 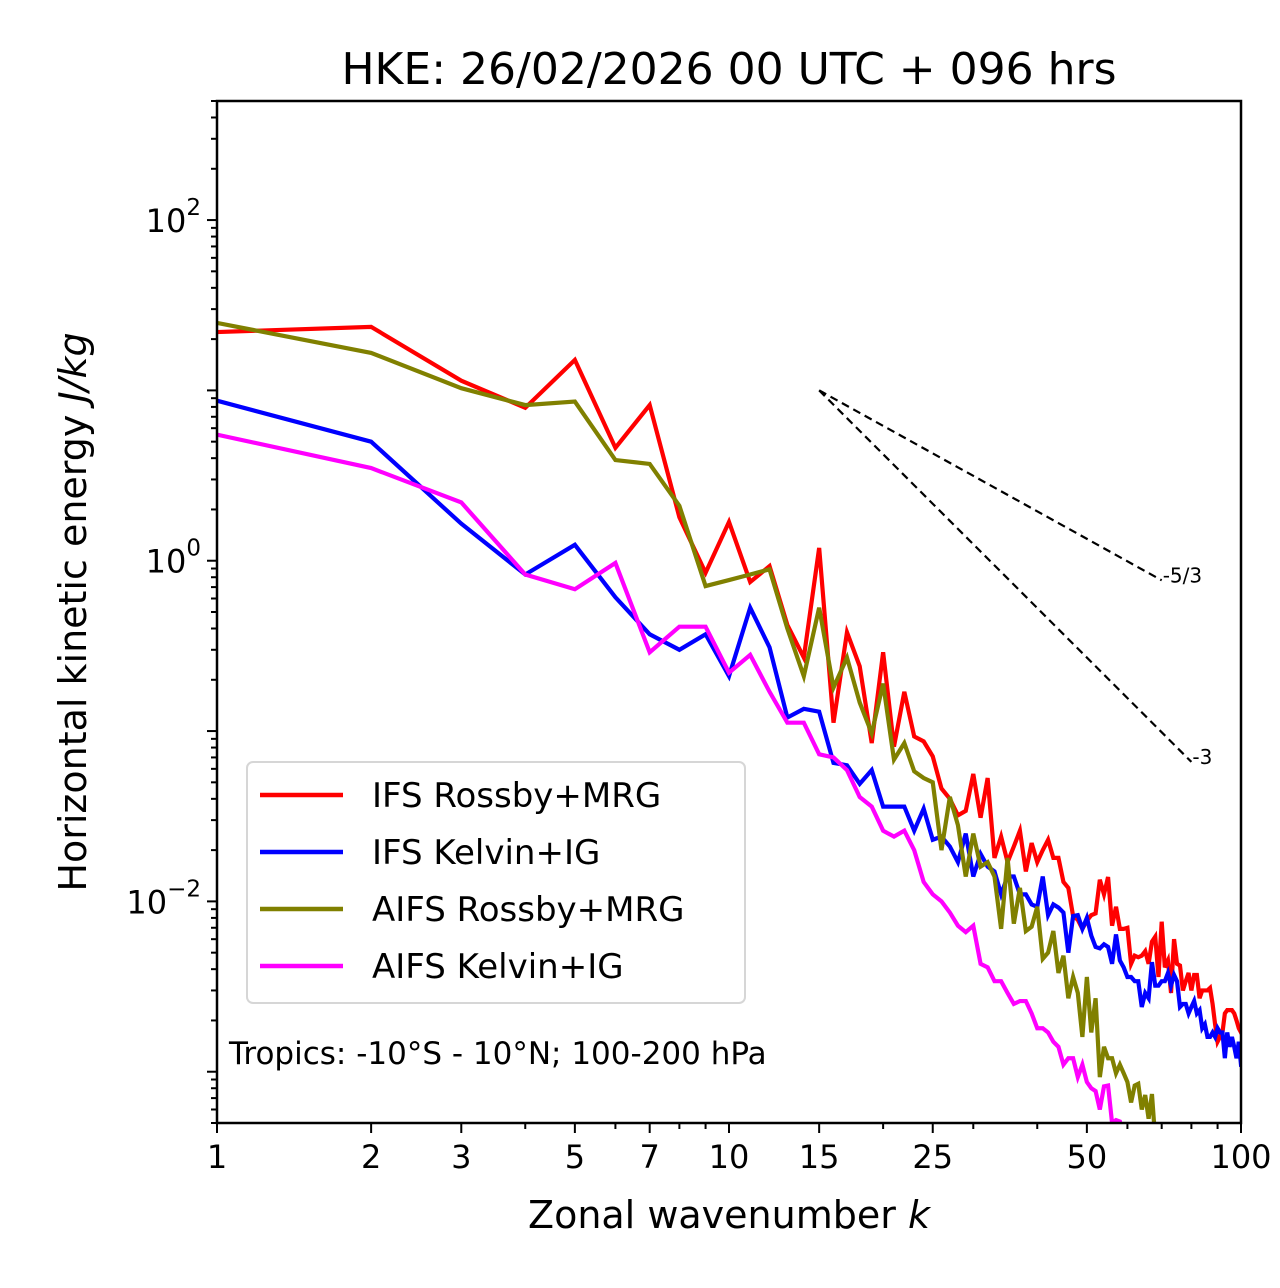 I want to click on legend-item: IFS Rossby+MRG, so click(x=460, y=796).